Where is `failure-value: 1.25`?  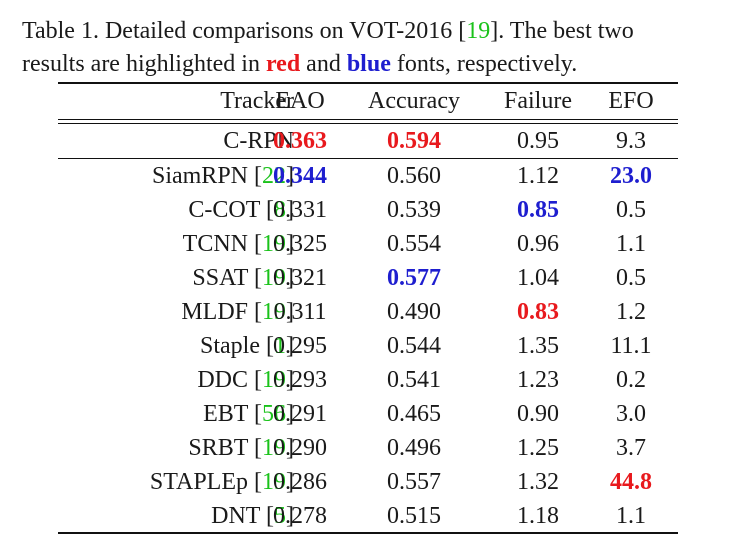
failure-value: 1.25 is located at coordinates (538, 448).